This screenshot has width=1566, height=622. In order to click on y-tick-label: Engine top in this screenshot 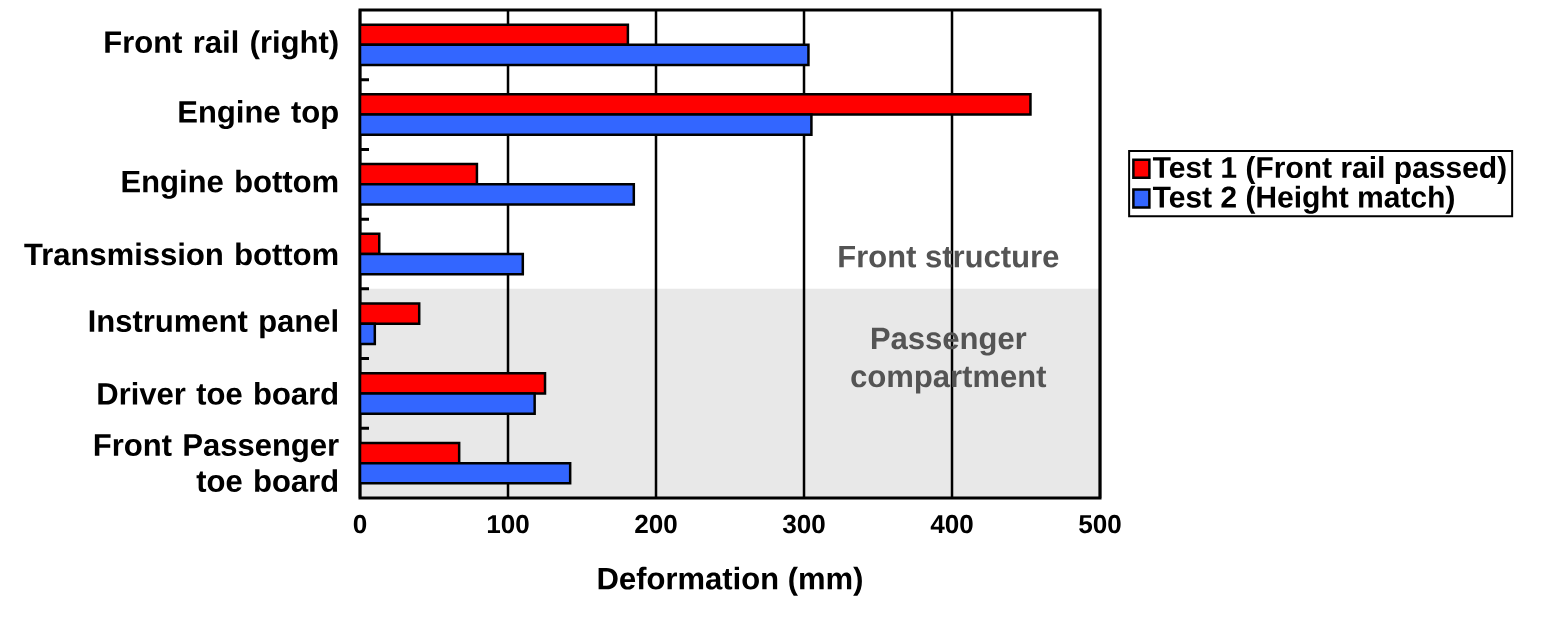, I will do `click(258, 115)`.